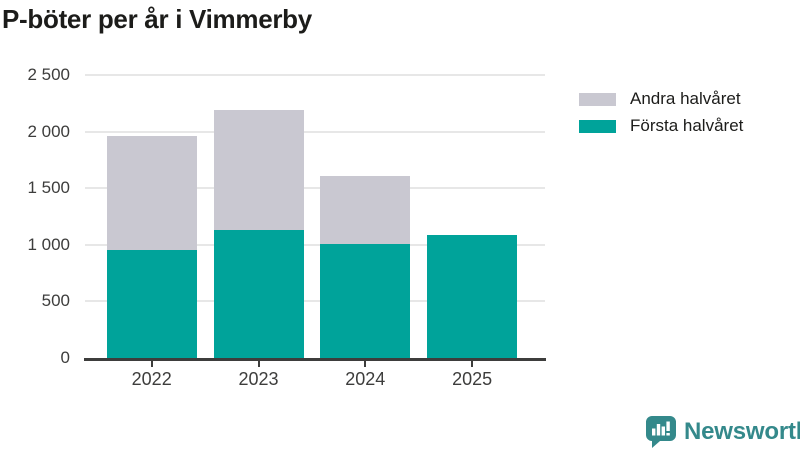 Image resolution: width=800 pixels, height=450 pixels. Describe the element at coordinates (55, 301) in the screenshot. I see `y-tick-label-500: 500` at that location.